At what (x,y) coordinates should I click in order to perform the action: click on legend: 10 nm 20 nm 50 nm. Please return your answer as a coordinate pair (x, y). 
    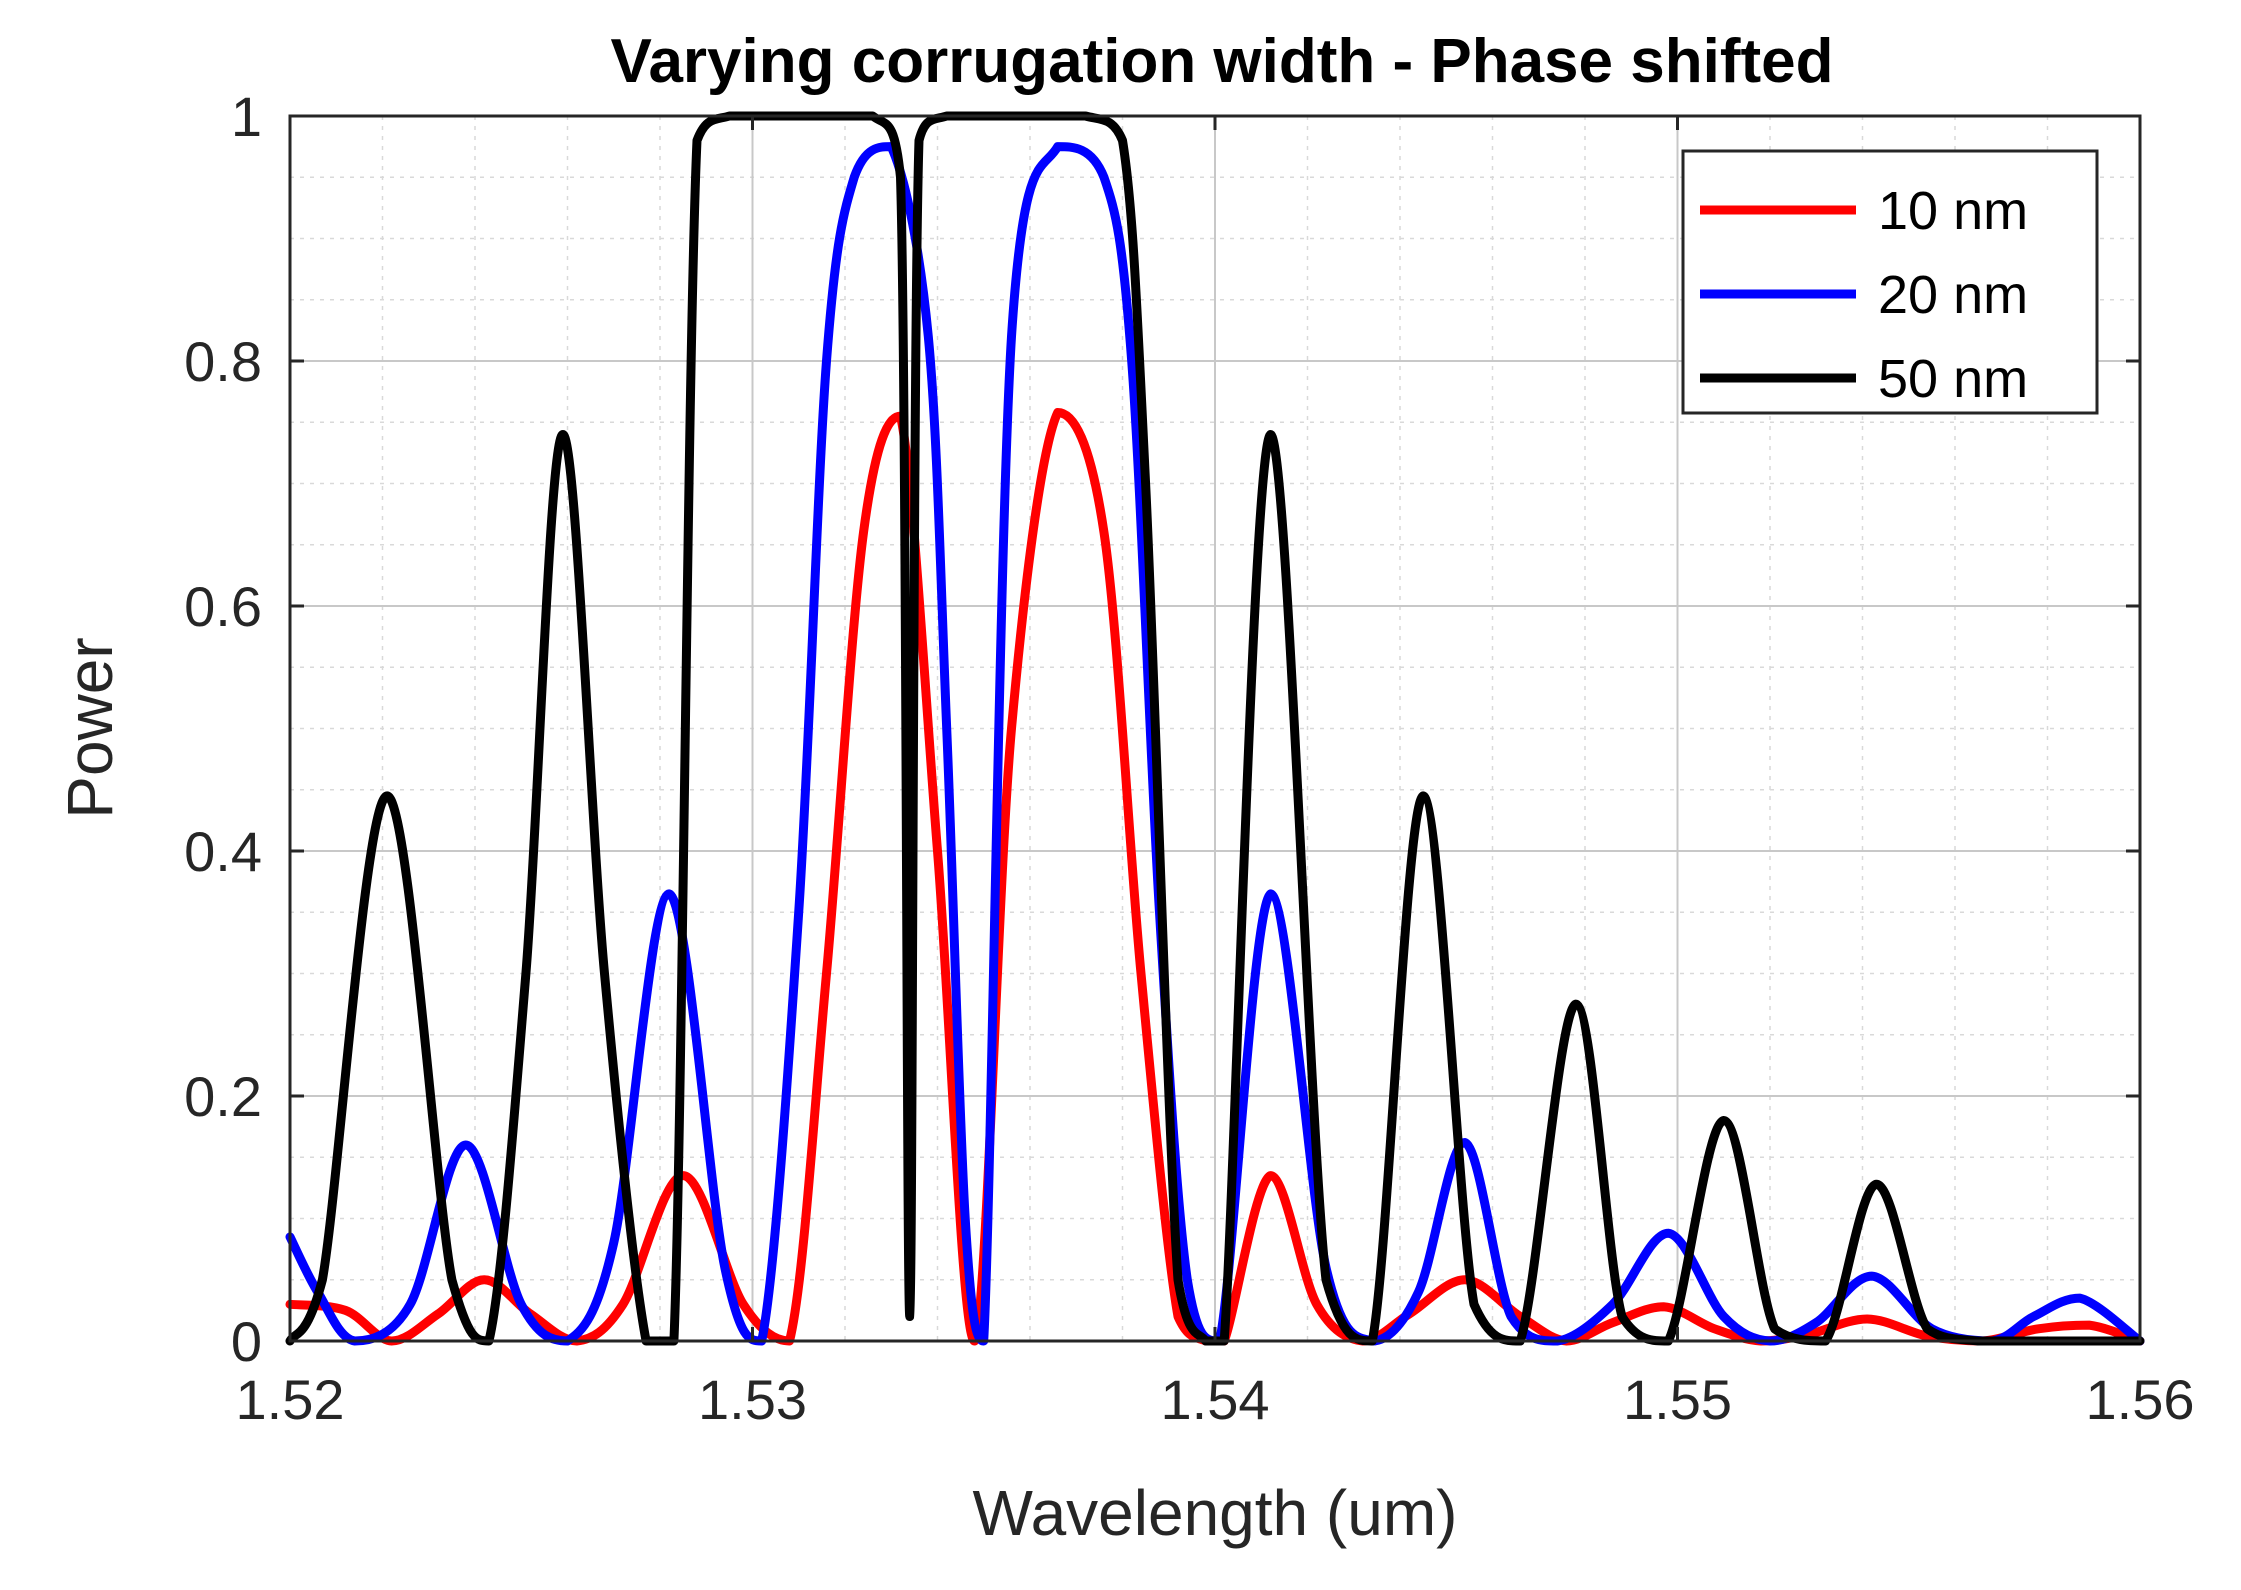
    Looking at the image, I should click on (1890, 282).